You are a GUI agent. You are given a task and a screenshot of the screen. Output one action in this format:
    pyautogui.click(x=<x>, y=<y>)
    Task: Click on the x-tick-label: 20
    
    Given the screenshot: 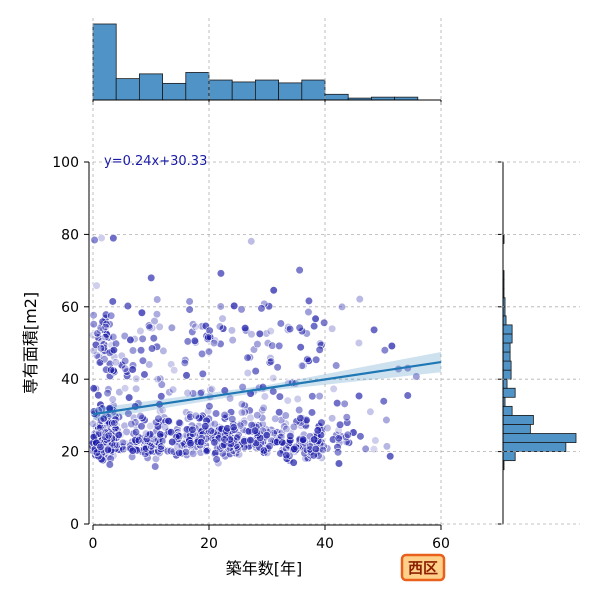 What is the action you would take?
    pyautogui.click(x=209, y=544)
    